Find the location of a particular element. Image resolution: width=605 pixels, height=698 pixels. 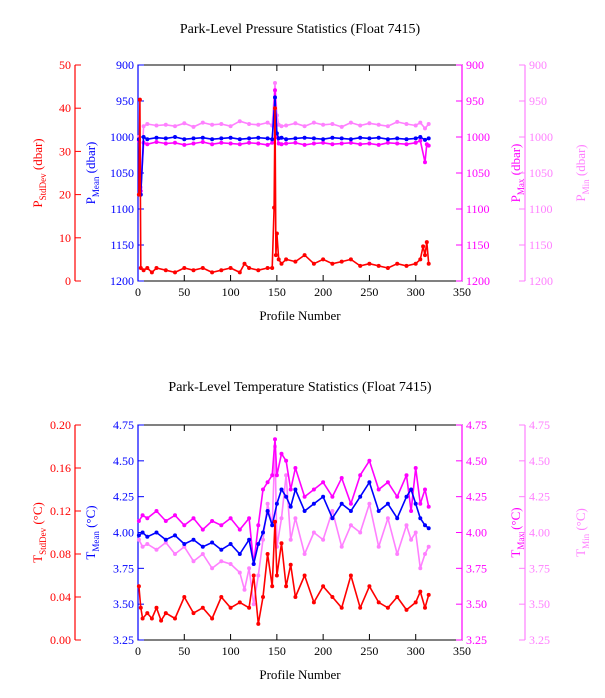

temperature-max-tick-label: 4.00 is located at coordinates (476, 533).